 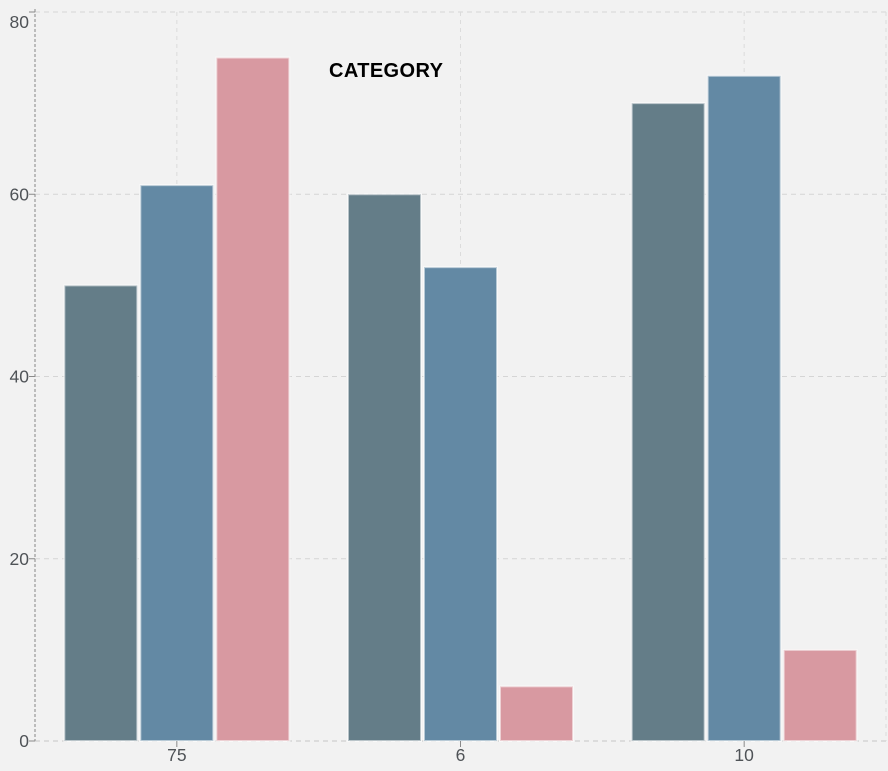 I want to click on y-tick-label: 40, so click(x=20, y=377).